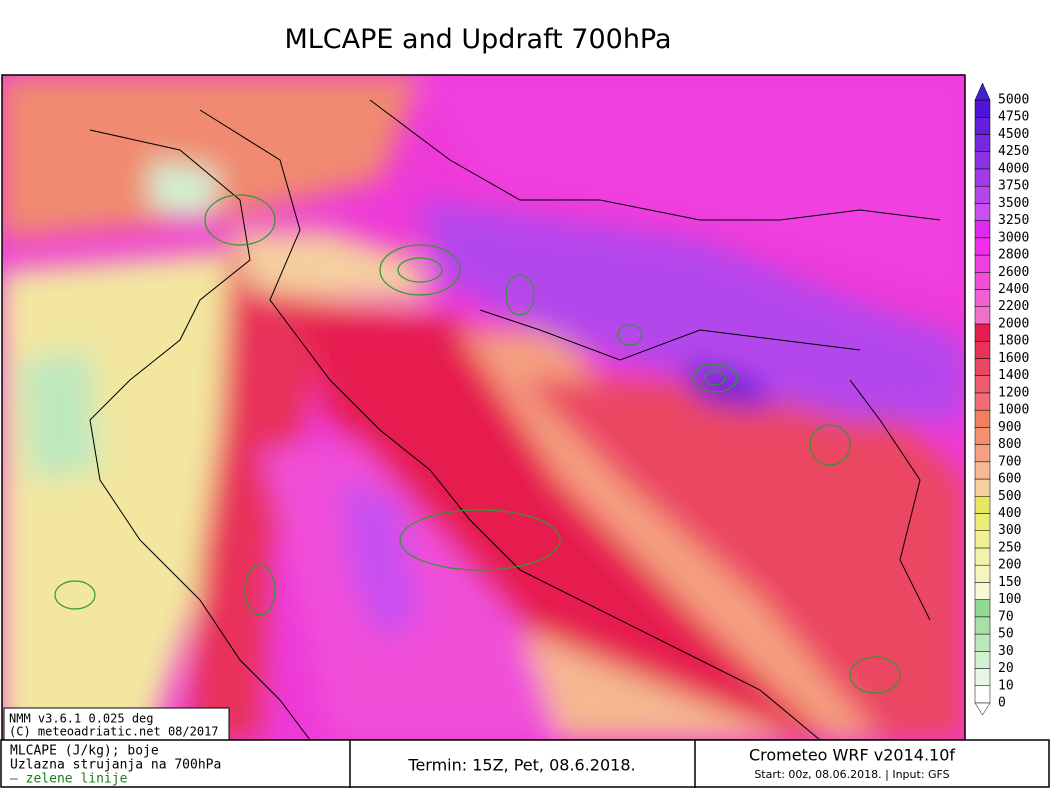  Describe the element at coordinates (69, 779) in the screenshot. I see `footer-left-line: — zelene linije` at that location.